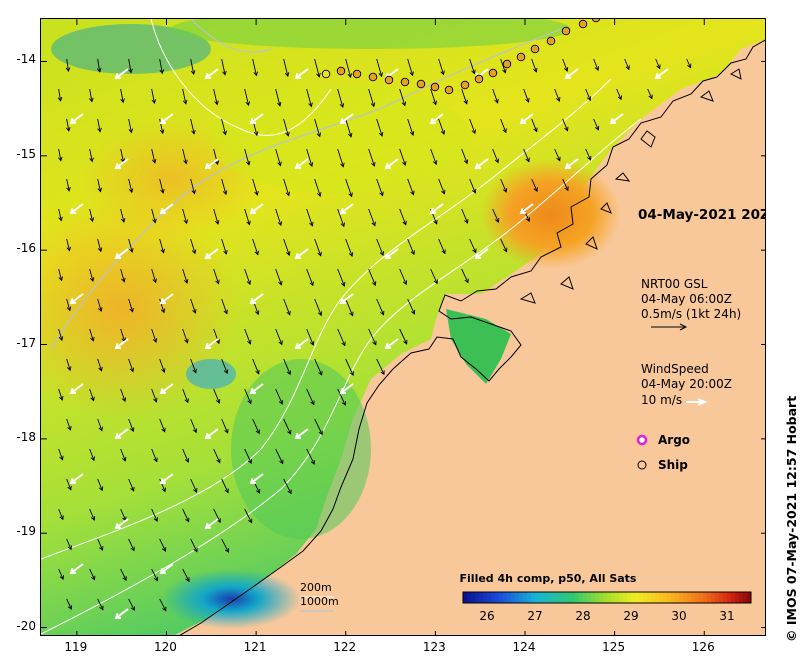 Image resolution: width=809 pixels, height=672 pixels. I want to click on colorbar-tick-label: 31, so click(726, 616).